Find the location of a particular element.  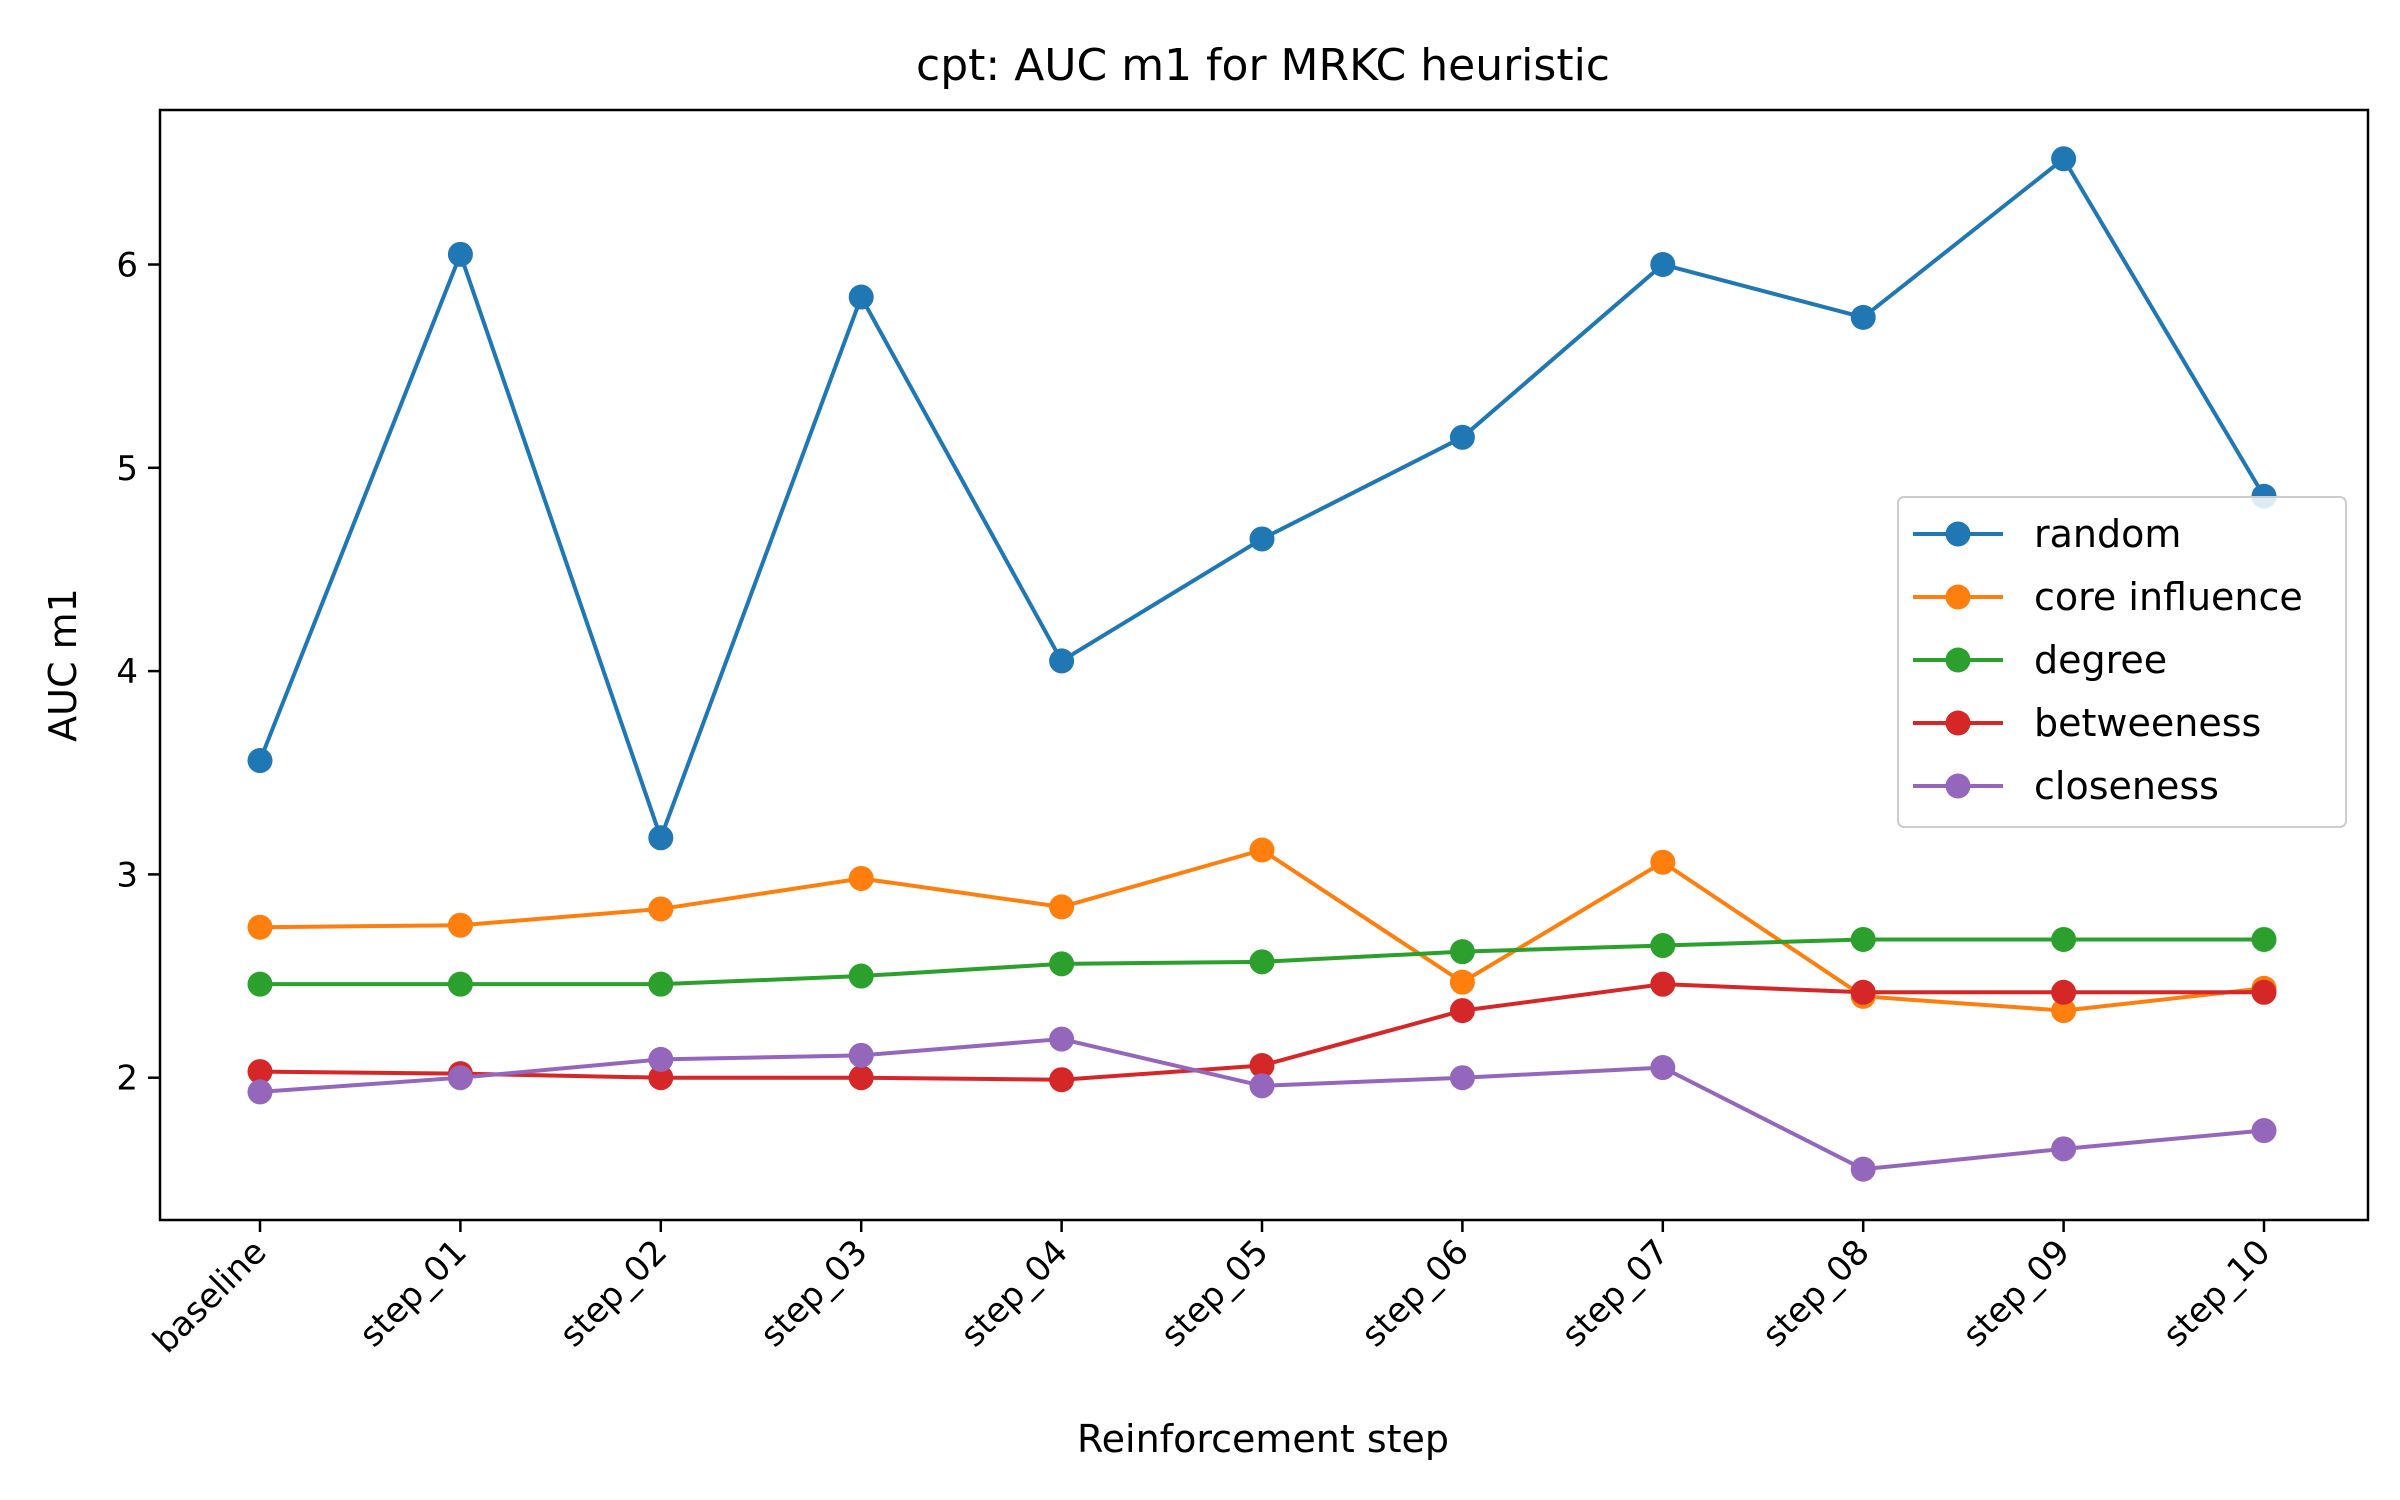

legend-item-degree: degree is located at coordinates (2040, 660).